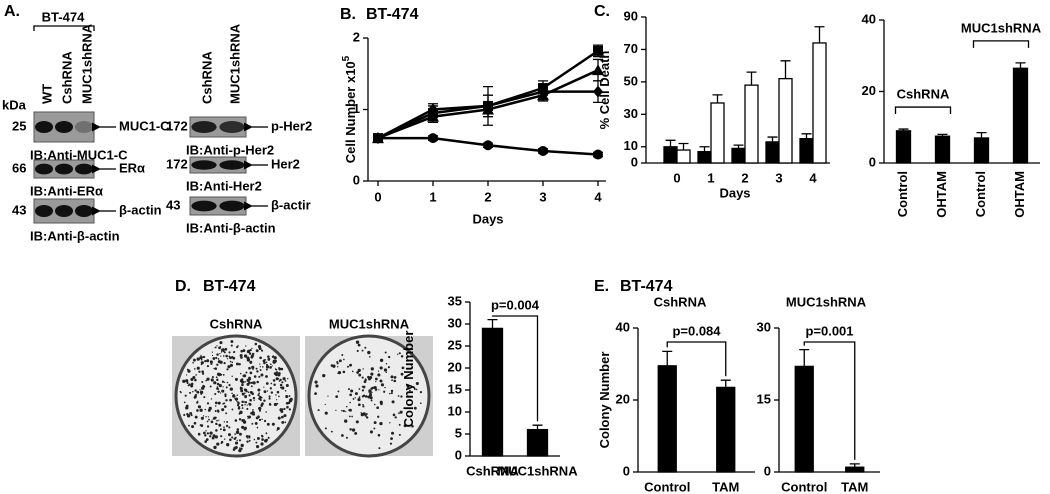  I want to click on y-tick-label: 90, so click(631, 15).